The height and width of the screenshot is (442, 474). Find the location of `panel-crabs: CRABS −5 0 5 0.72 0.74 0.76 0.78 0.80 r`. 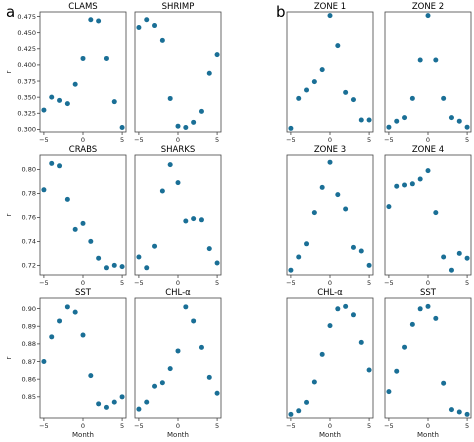

panel-crabs: CRABS −5 0 5 0.72 0.74 0.76 0.78 0.80 r is located at coordinates (66, 216).